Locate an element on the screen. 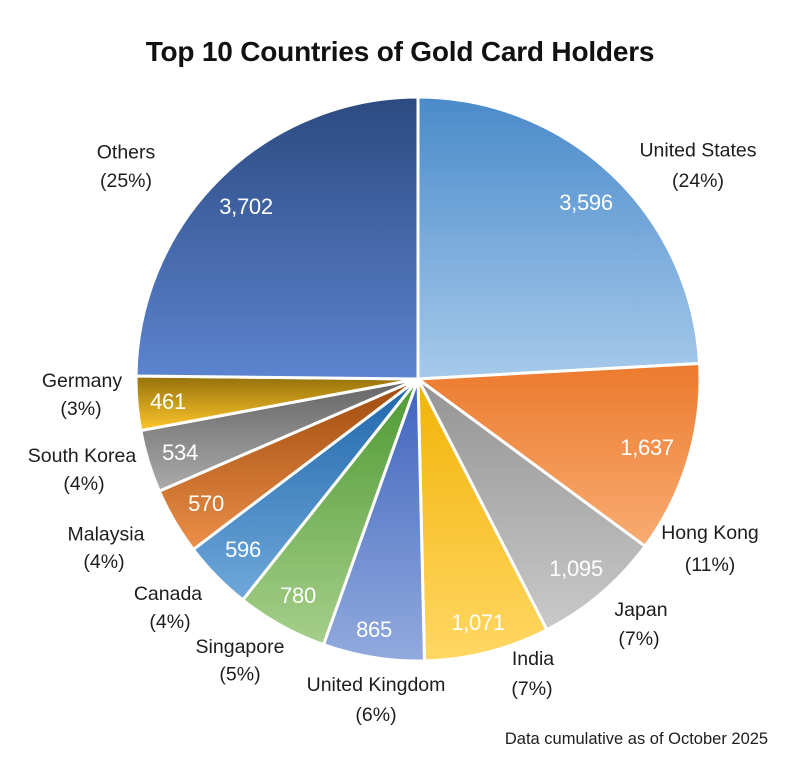  svg-text:Data cumulative as of October: Data cumulative as of October 2025 is located at coordinates (636, 739).